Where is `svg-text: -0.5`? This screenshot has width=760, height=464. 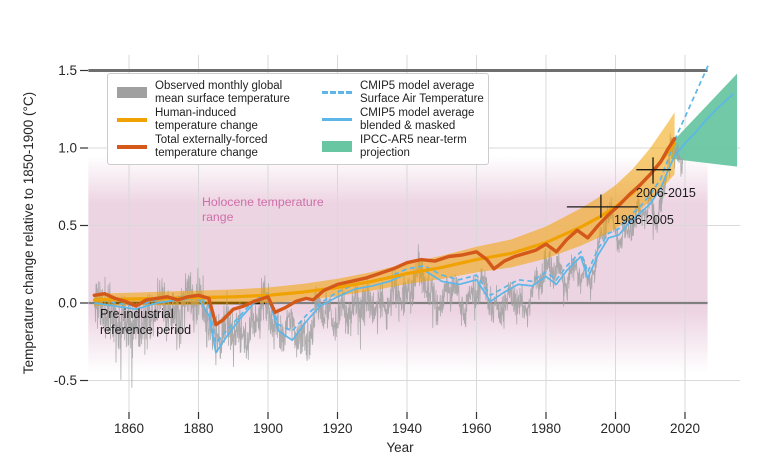
svg-text: -0.5 is located at coordinates (65, 380).